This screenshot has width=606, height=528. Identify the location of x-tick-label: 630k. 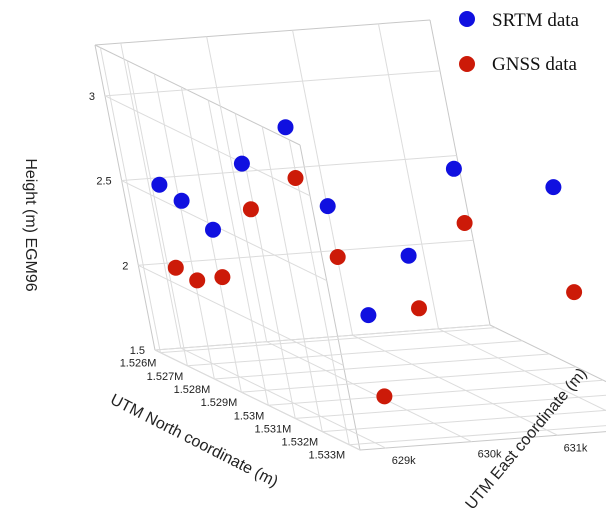
(490, 455).